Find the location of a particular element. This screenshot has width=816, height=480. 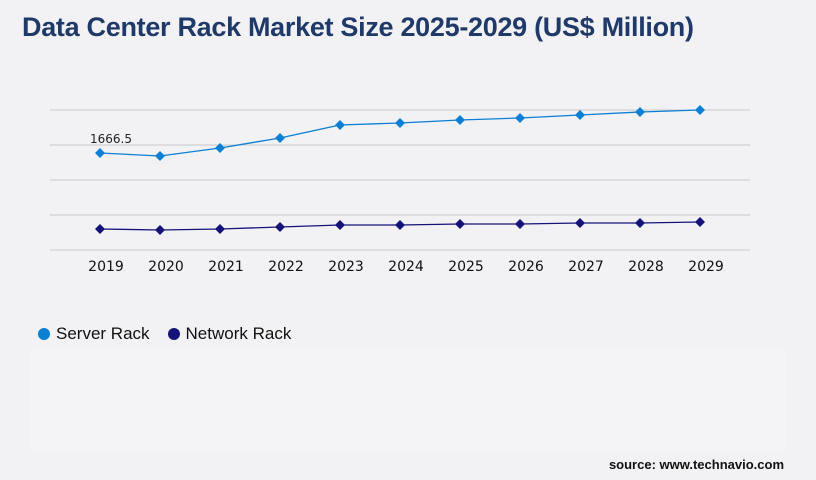

source-note: source: www.technavio.com is located at coordinates (696, 464).